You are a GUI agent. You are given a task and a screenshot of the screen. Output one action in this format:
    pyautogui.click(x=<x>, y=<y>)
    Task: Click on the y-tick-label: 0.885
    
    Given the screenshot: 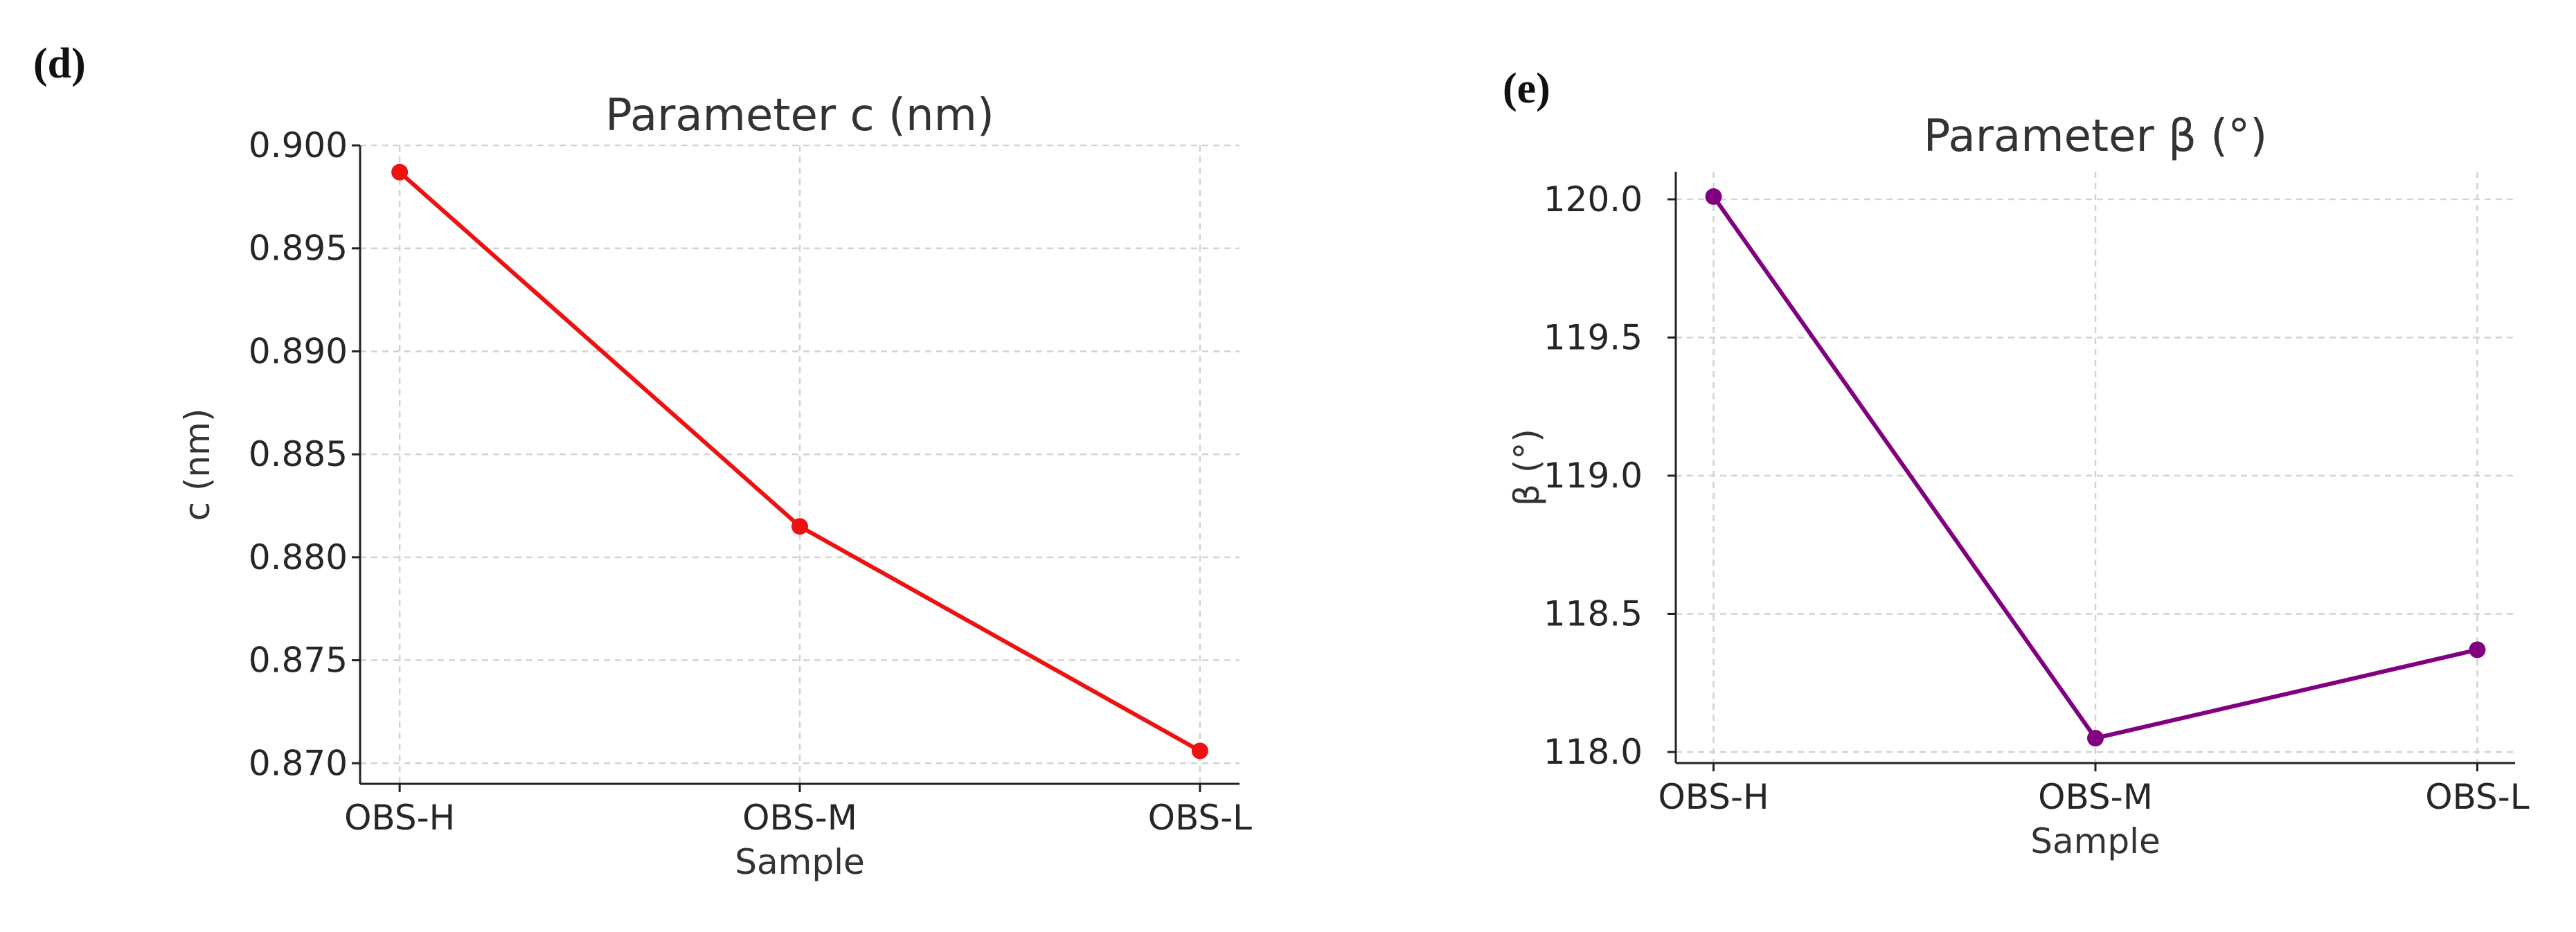 What is the action you would take?
    pyautogui.click(x=298, y=454)
    